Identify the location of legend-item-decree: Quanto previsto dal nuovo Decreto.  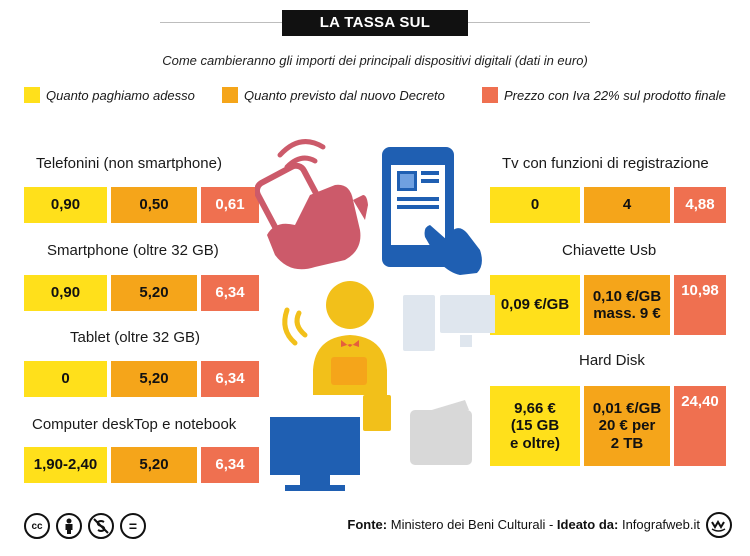
(333, 95).